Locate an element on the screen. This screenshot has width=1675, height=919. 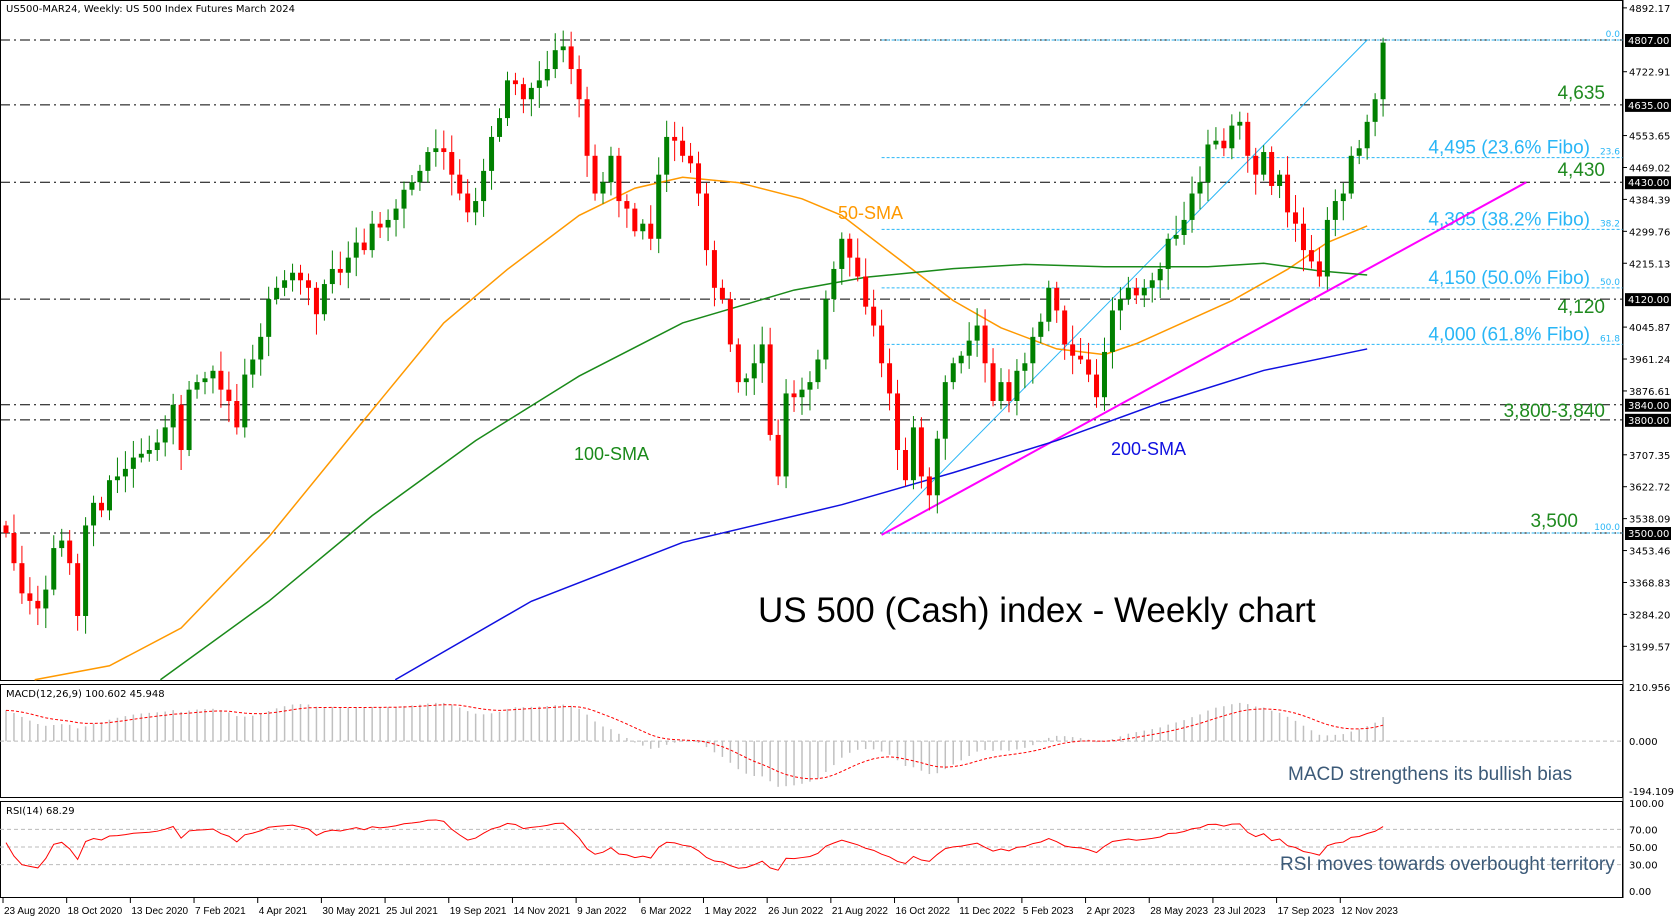
macd-note: MACD strengthens its bullish bias is located at coordinates (1430, 774).